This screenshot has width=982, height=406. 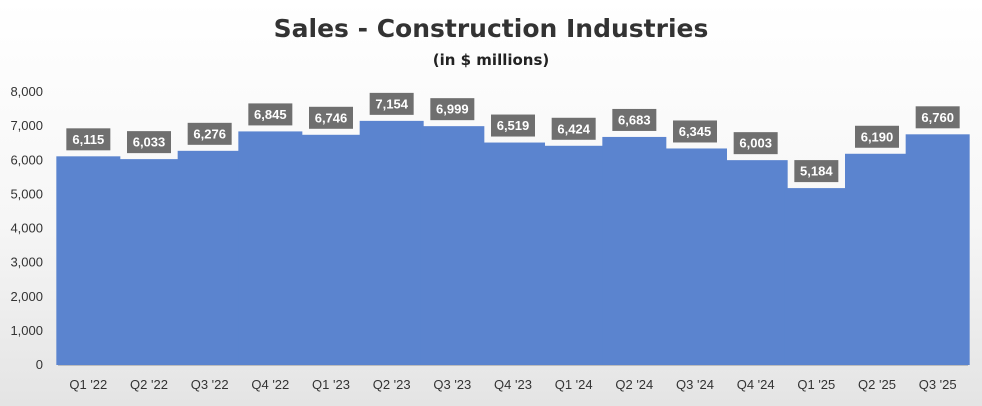 What do you see at coordinates (513, 384) in the screenshot?
I see `x-tick-label: Q4 '23` at bounding box center [513, 384].